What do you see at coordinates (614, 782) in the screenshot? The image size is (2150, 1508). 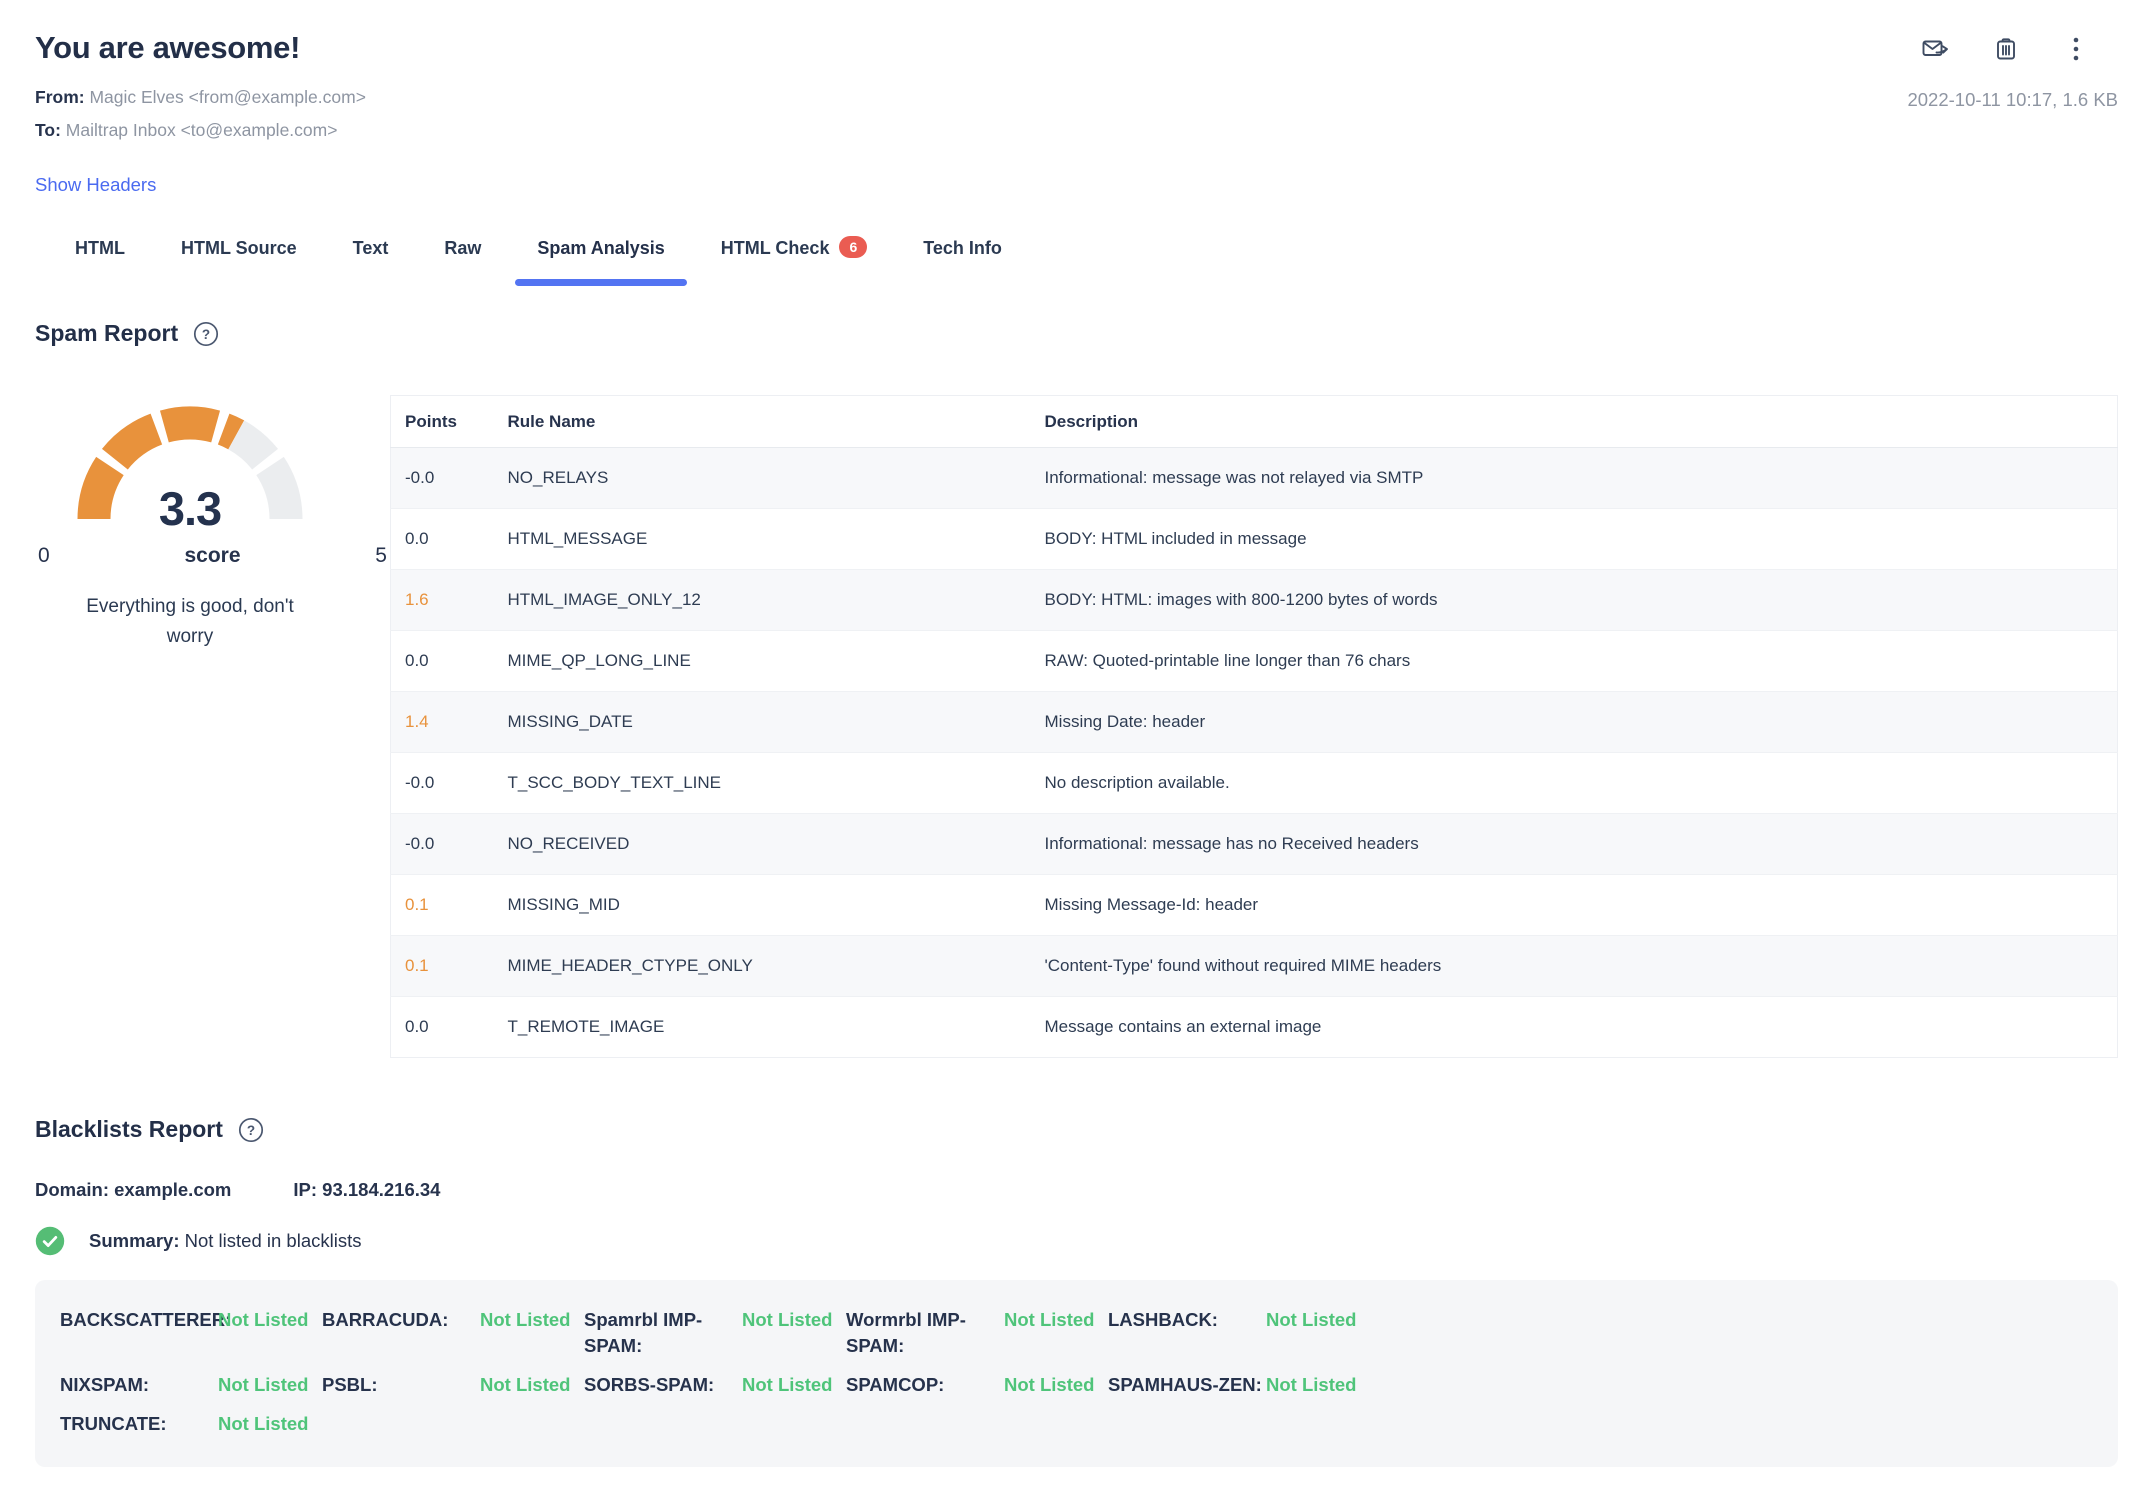 I see `rule-name: T_SCC_BODY_TEXT_LINE` at bounding box center [614, 782].